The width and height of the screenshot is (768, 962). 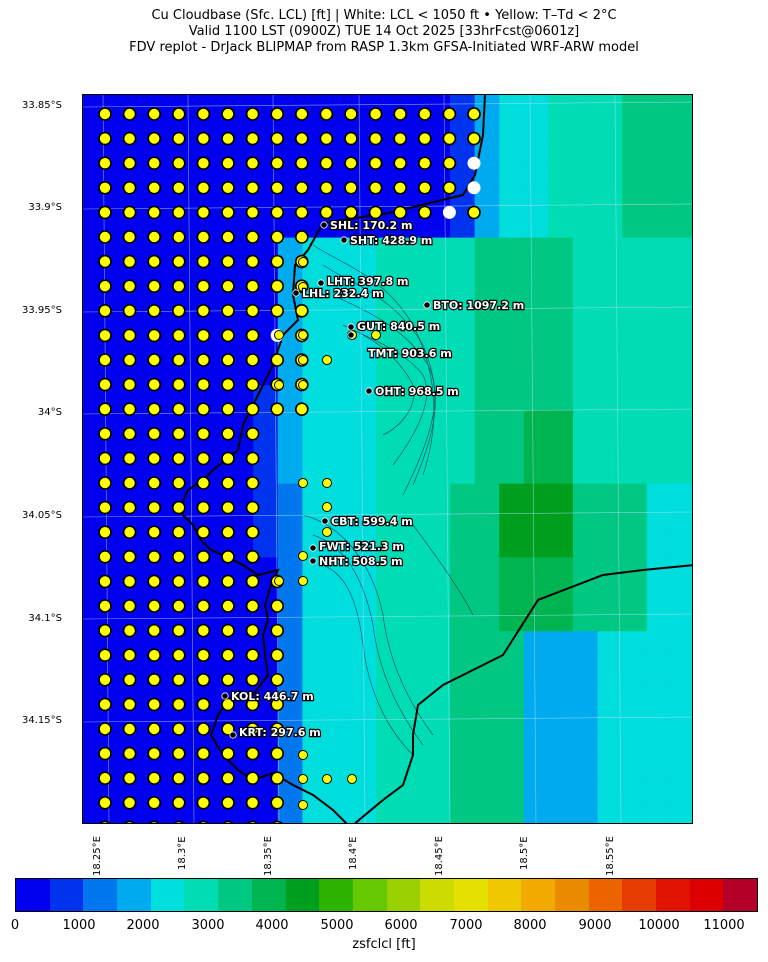 I want to click on colorbar-label: zsfclcl [ft], so click(x=384, y=944).